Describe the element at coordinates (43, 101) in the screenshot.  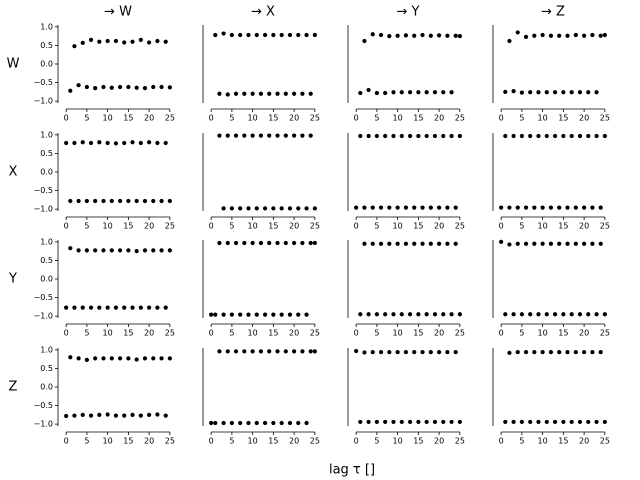
I see `y-tick-label: −1.0` at that location.